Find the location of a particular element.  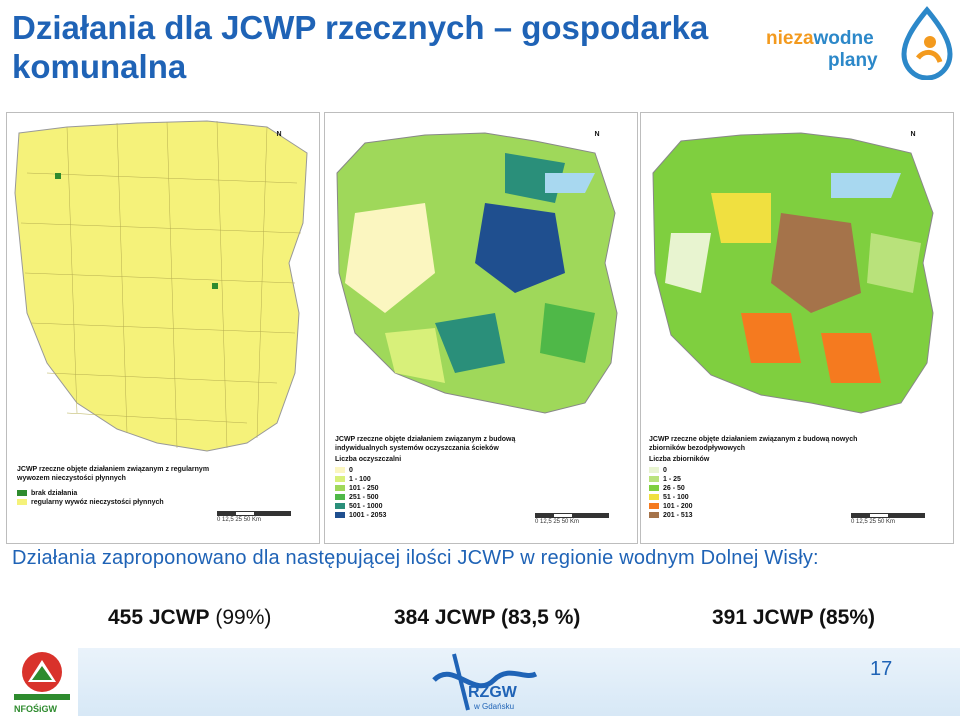

count-map-3: 391 JCWP (85%) is located at coordinates (794, 617).